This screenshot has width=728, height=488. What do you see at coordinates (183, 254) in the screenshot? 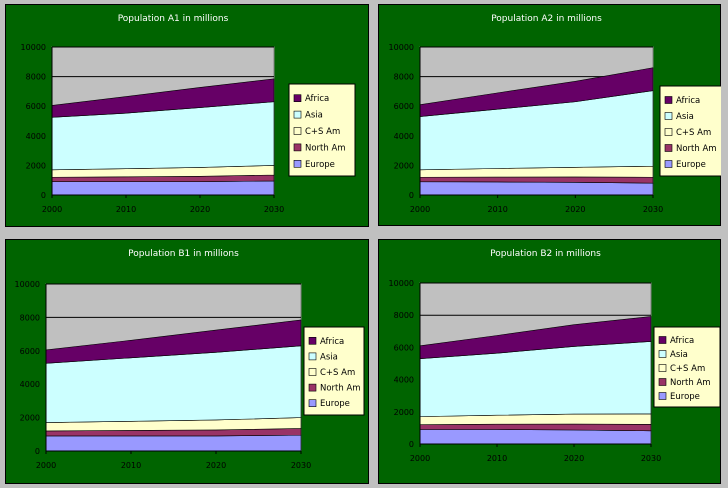
I see `chart-title: Population B1 in millions` at bounding box center [183, 254].